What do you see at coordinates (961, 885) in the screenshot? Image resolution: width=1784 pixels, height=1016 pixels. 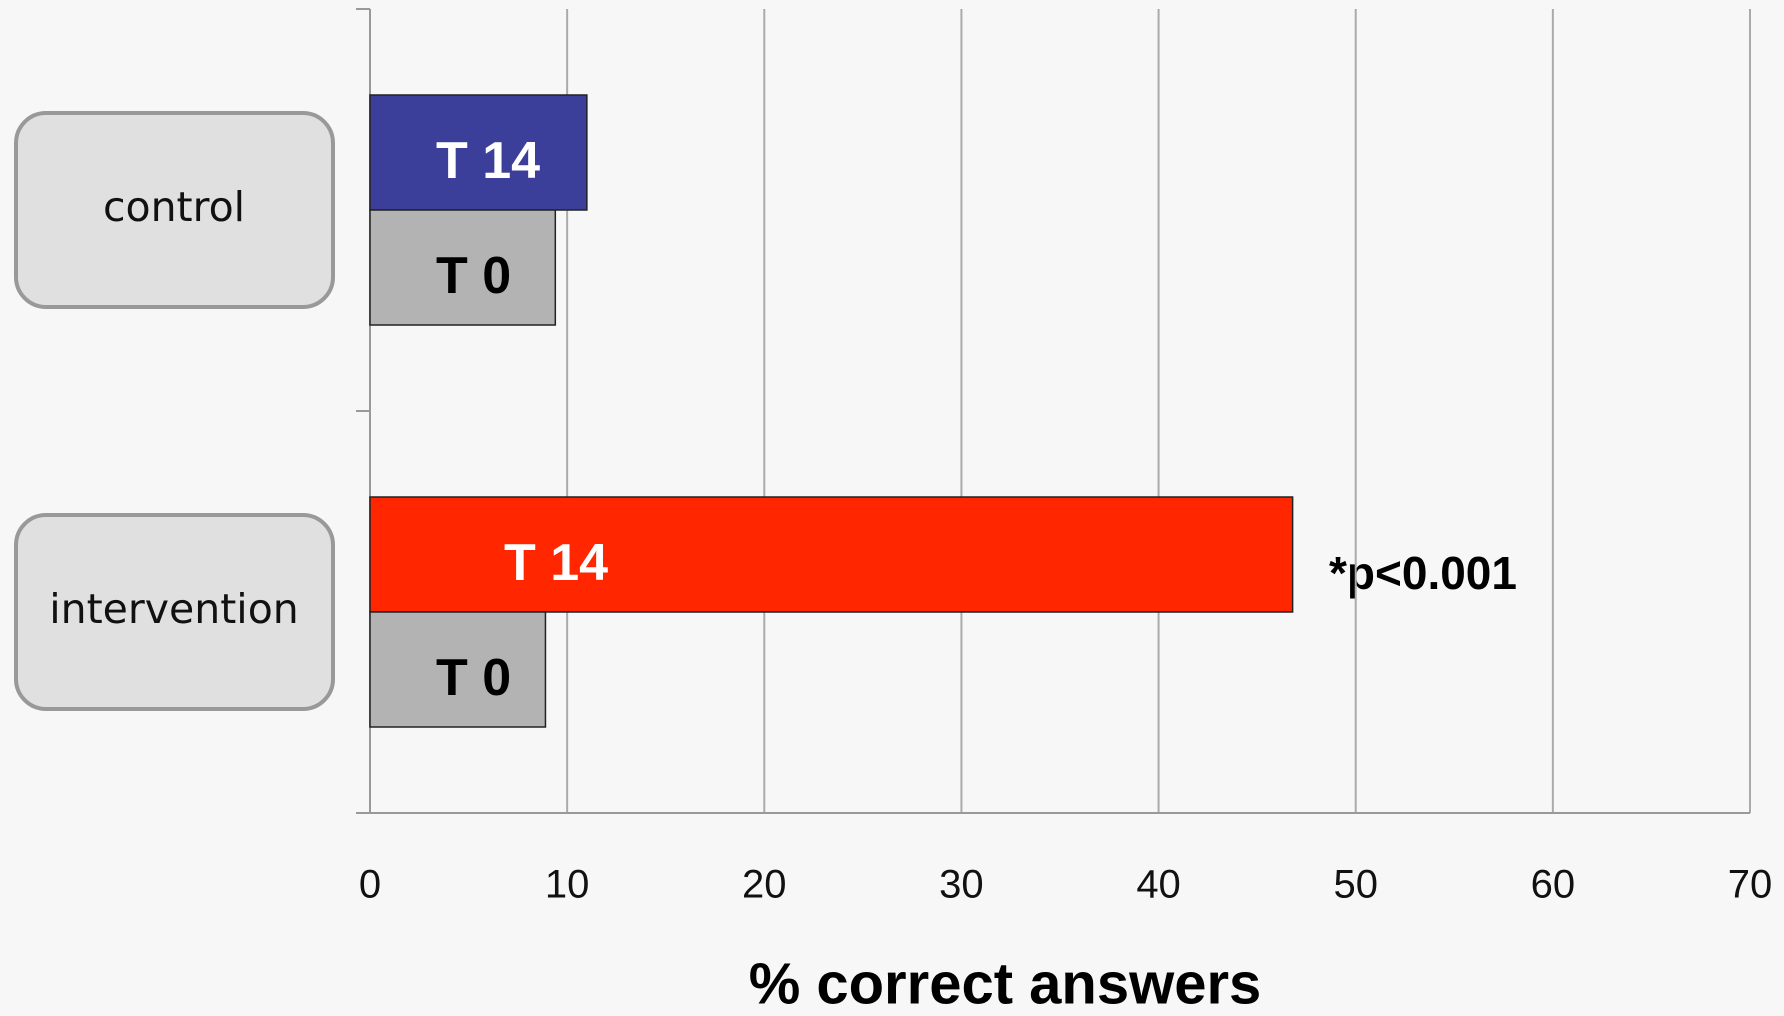 I see `x-tick-label: 30` at bounding box center [961, 885].